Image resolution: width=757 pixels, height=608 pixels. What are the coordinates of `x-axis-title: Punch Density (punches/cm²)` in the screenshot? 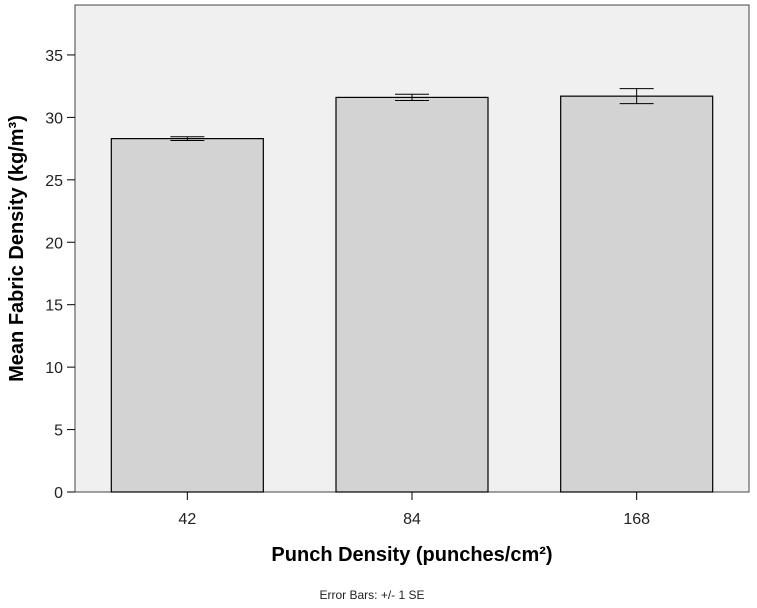 It's located at (411, 555).